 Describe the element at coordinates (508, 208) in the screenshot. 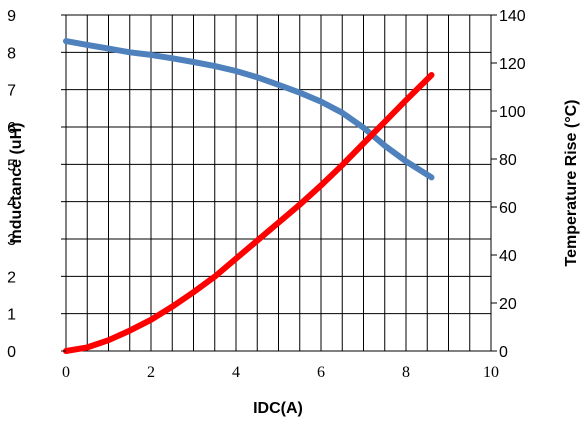

I see `y-right-tick-label: 60` at that location.